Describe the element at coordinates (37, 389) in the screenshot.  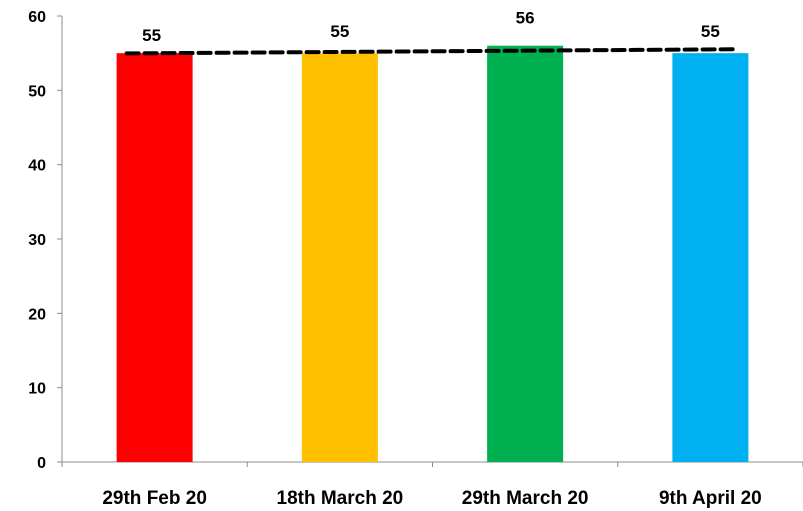
I see `y-tick-label: 10` at that location.